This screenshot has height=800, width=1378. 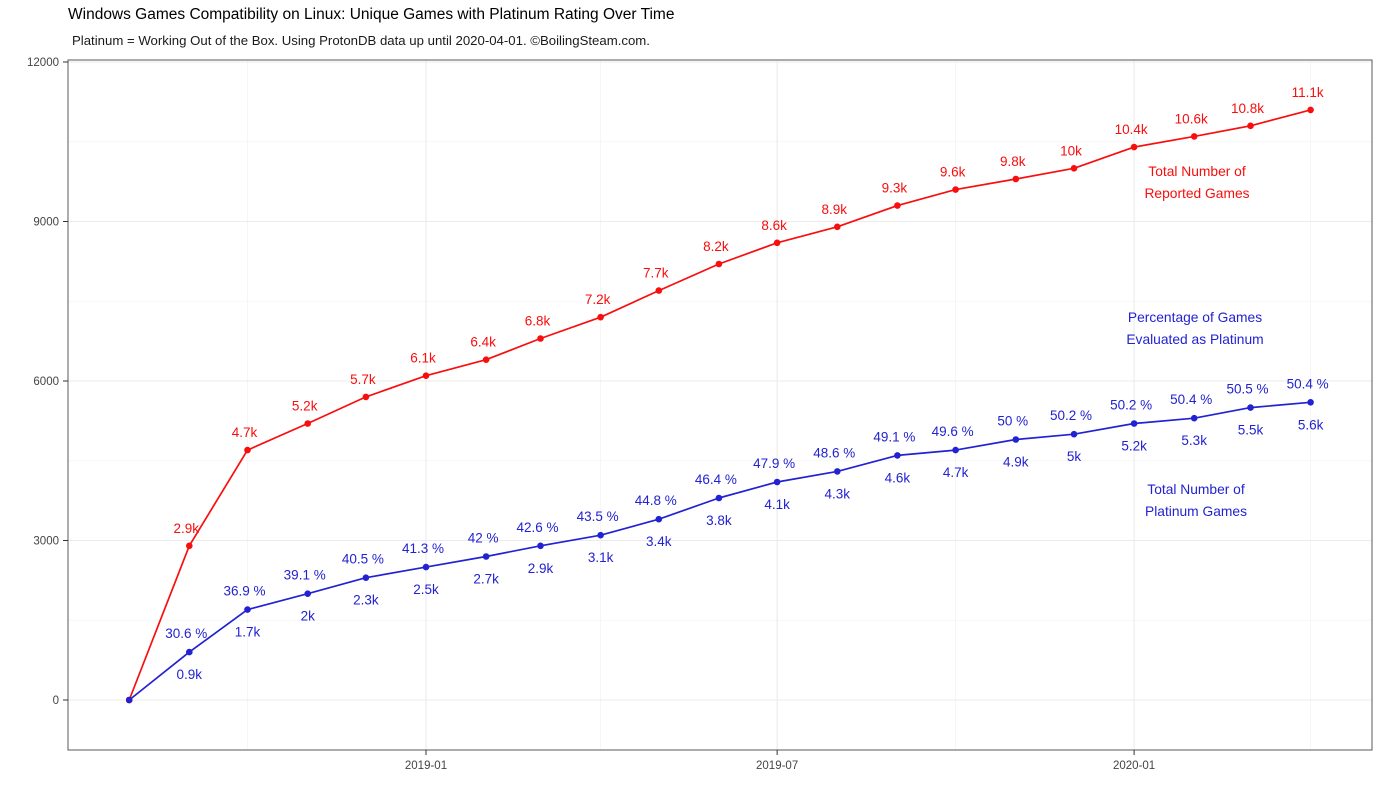 I want to click on point-value-label: 6.1k, so click(x=423, y=358).